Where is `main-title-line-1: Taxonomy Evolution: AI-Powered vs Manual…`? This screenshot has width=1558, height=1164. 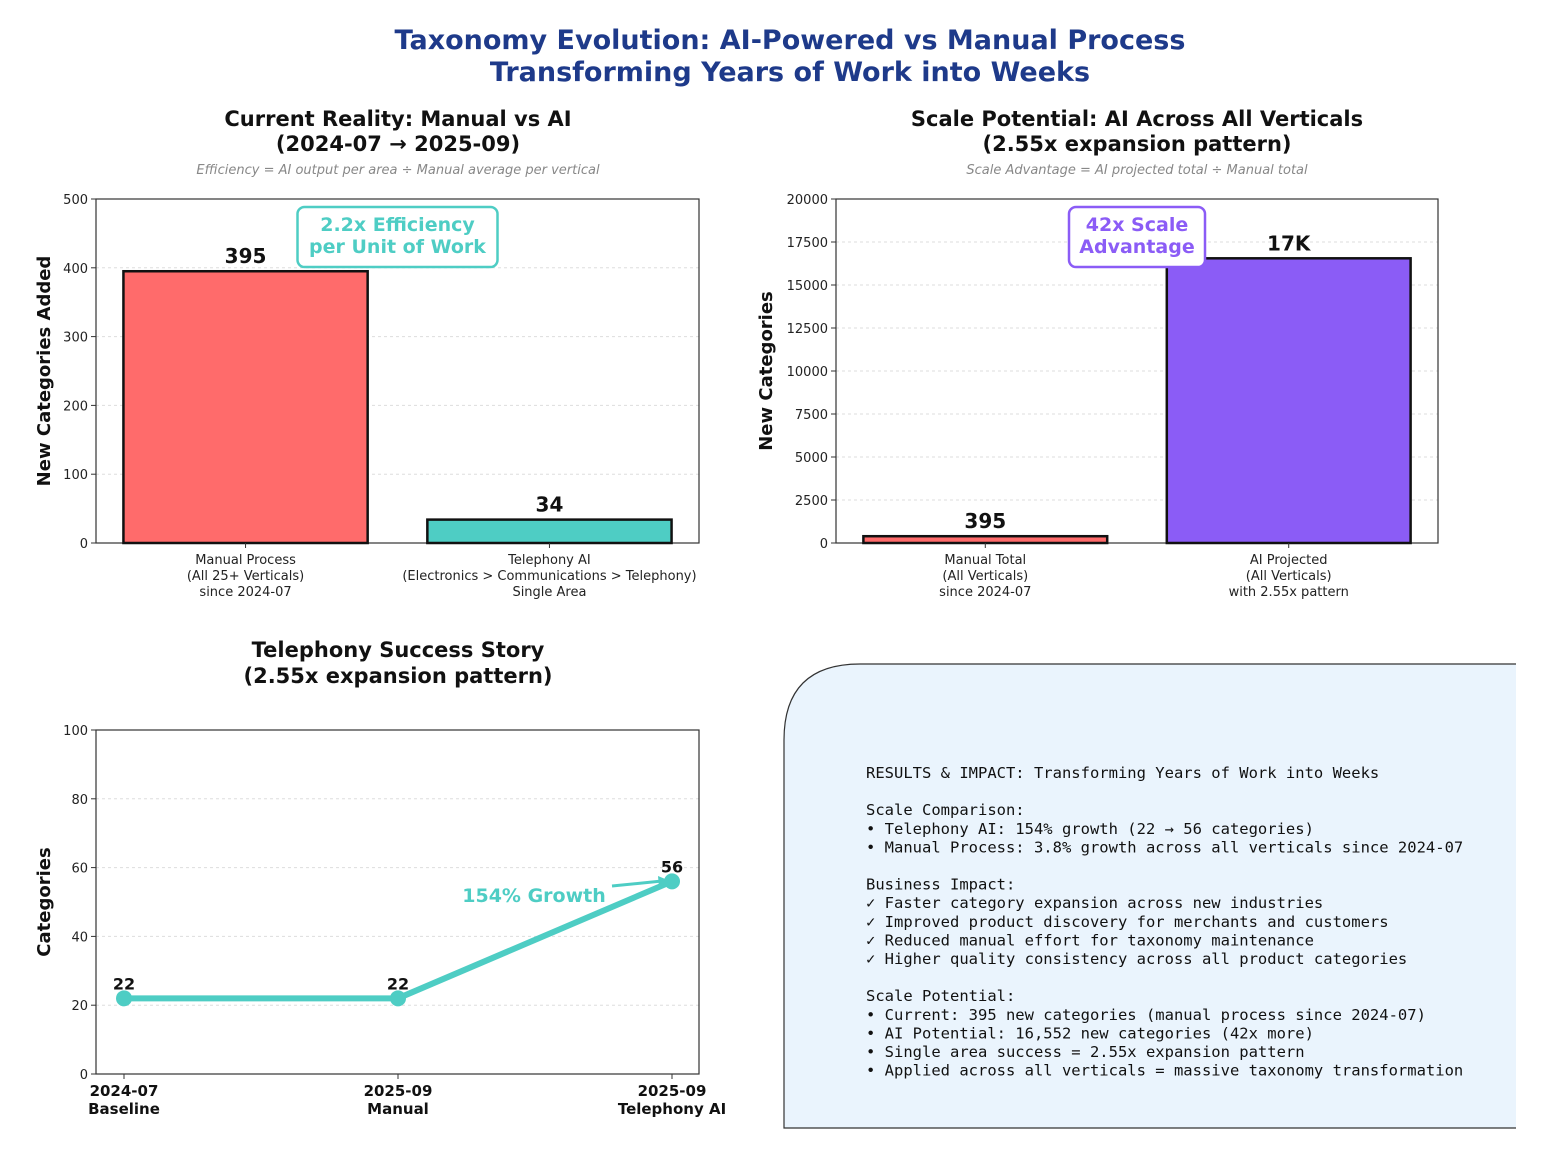 main-title-line-1: Taxonomy Evolution: AI-Powered vs Manual… is located at coordinates (790, 40).